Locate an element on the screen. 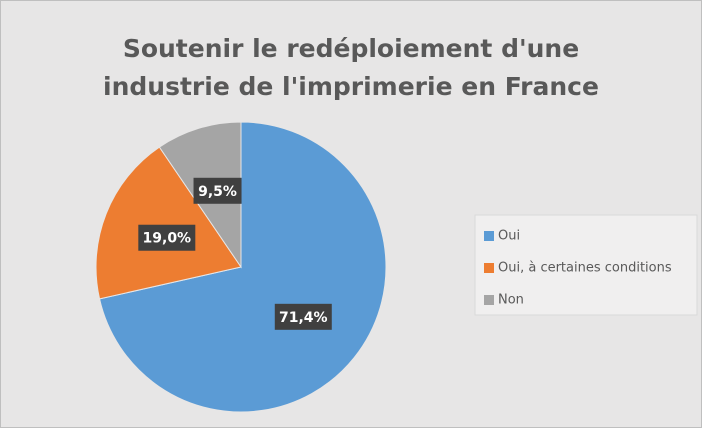  legend-label: Non is located at coordinates (511, 300).